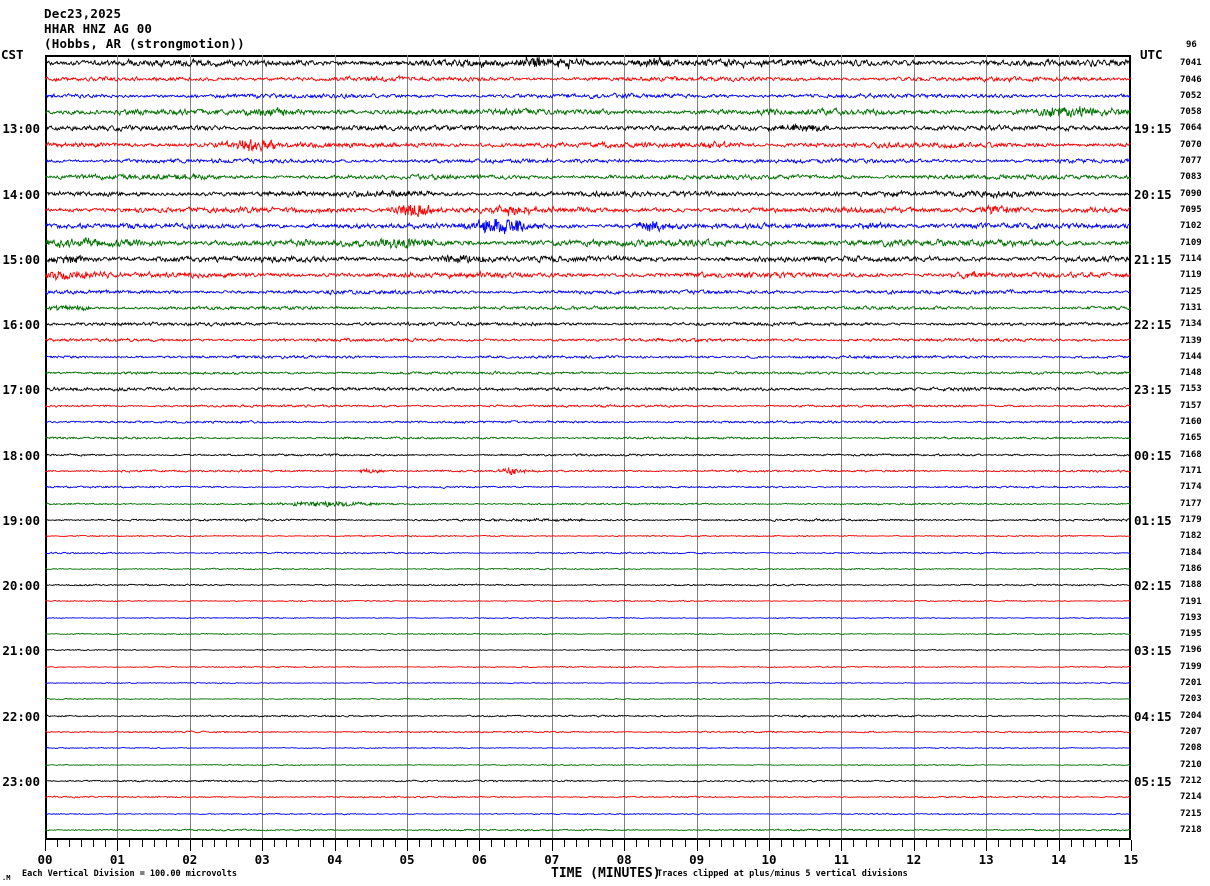 The width and height of the screenshot is (1210, 886). Describe the element at coordinates (1191, 324) in the screenshot. I see `trace-scale-value: 7134` at that location.